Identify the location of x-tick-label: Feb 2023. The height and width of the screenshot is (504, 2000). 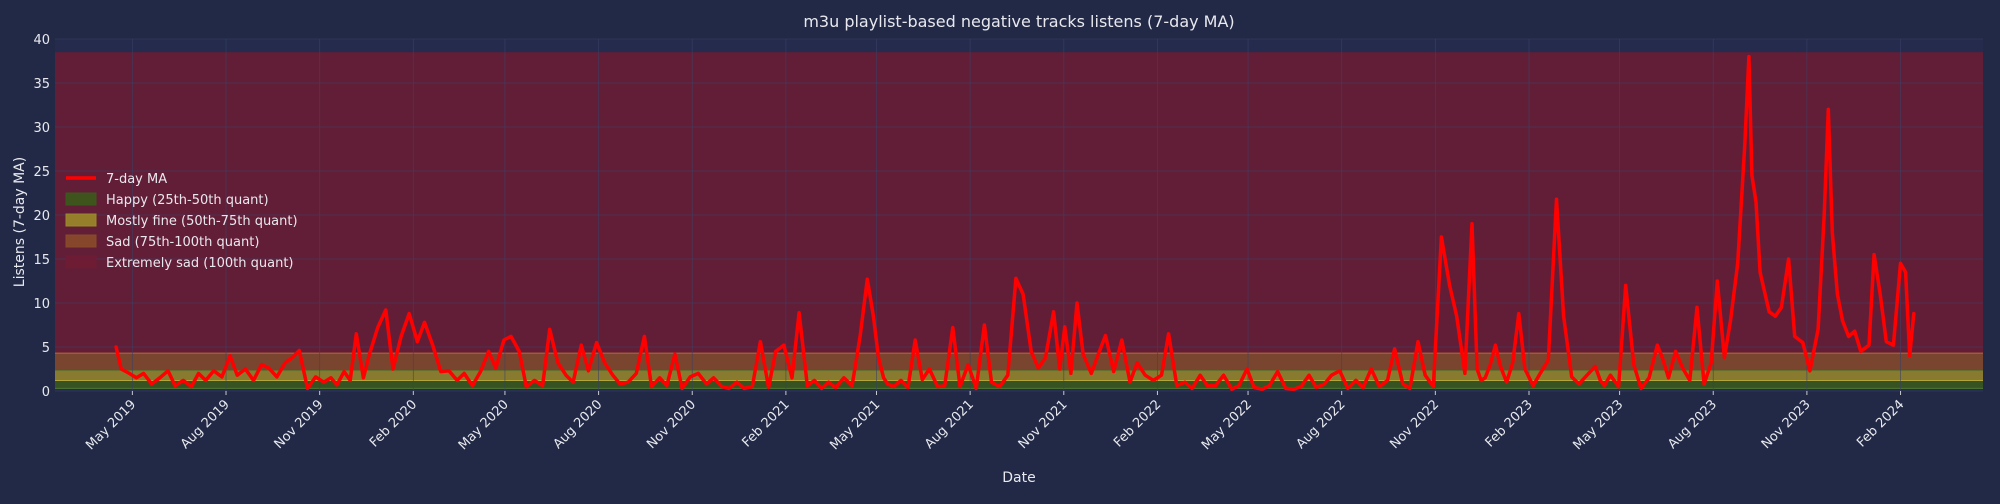
(1509, 423).